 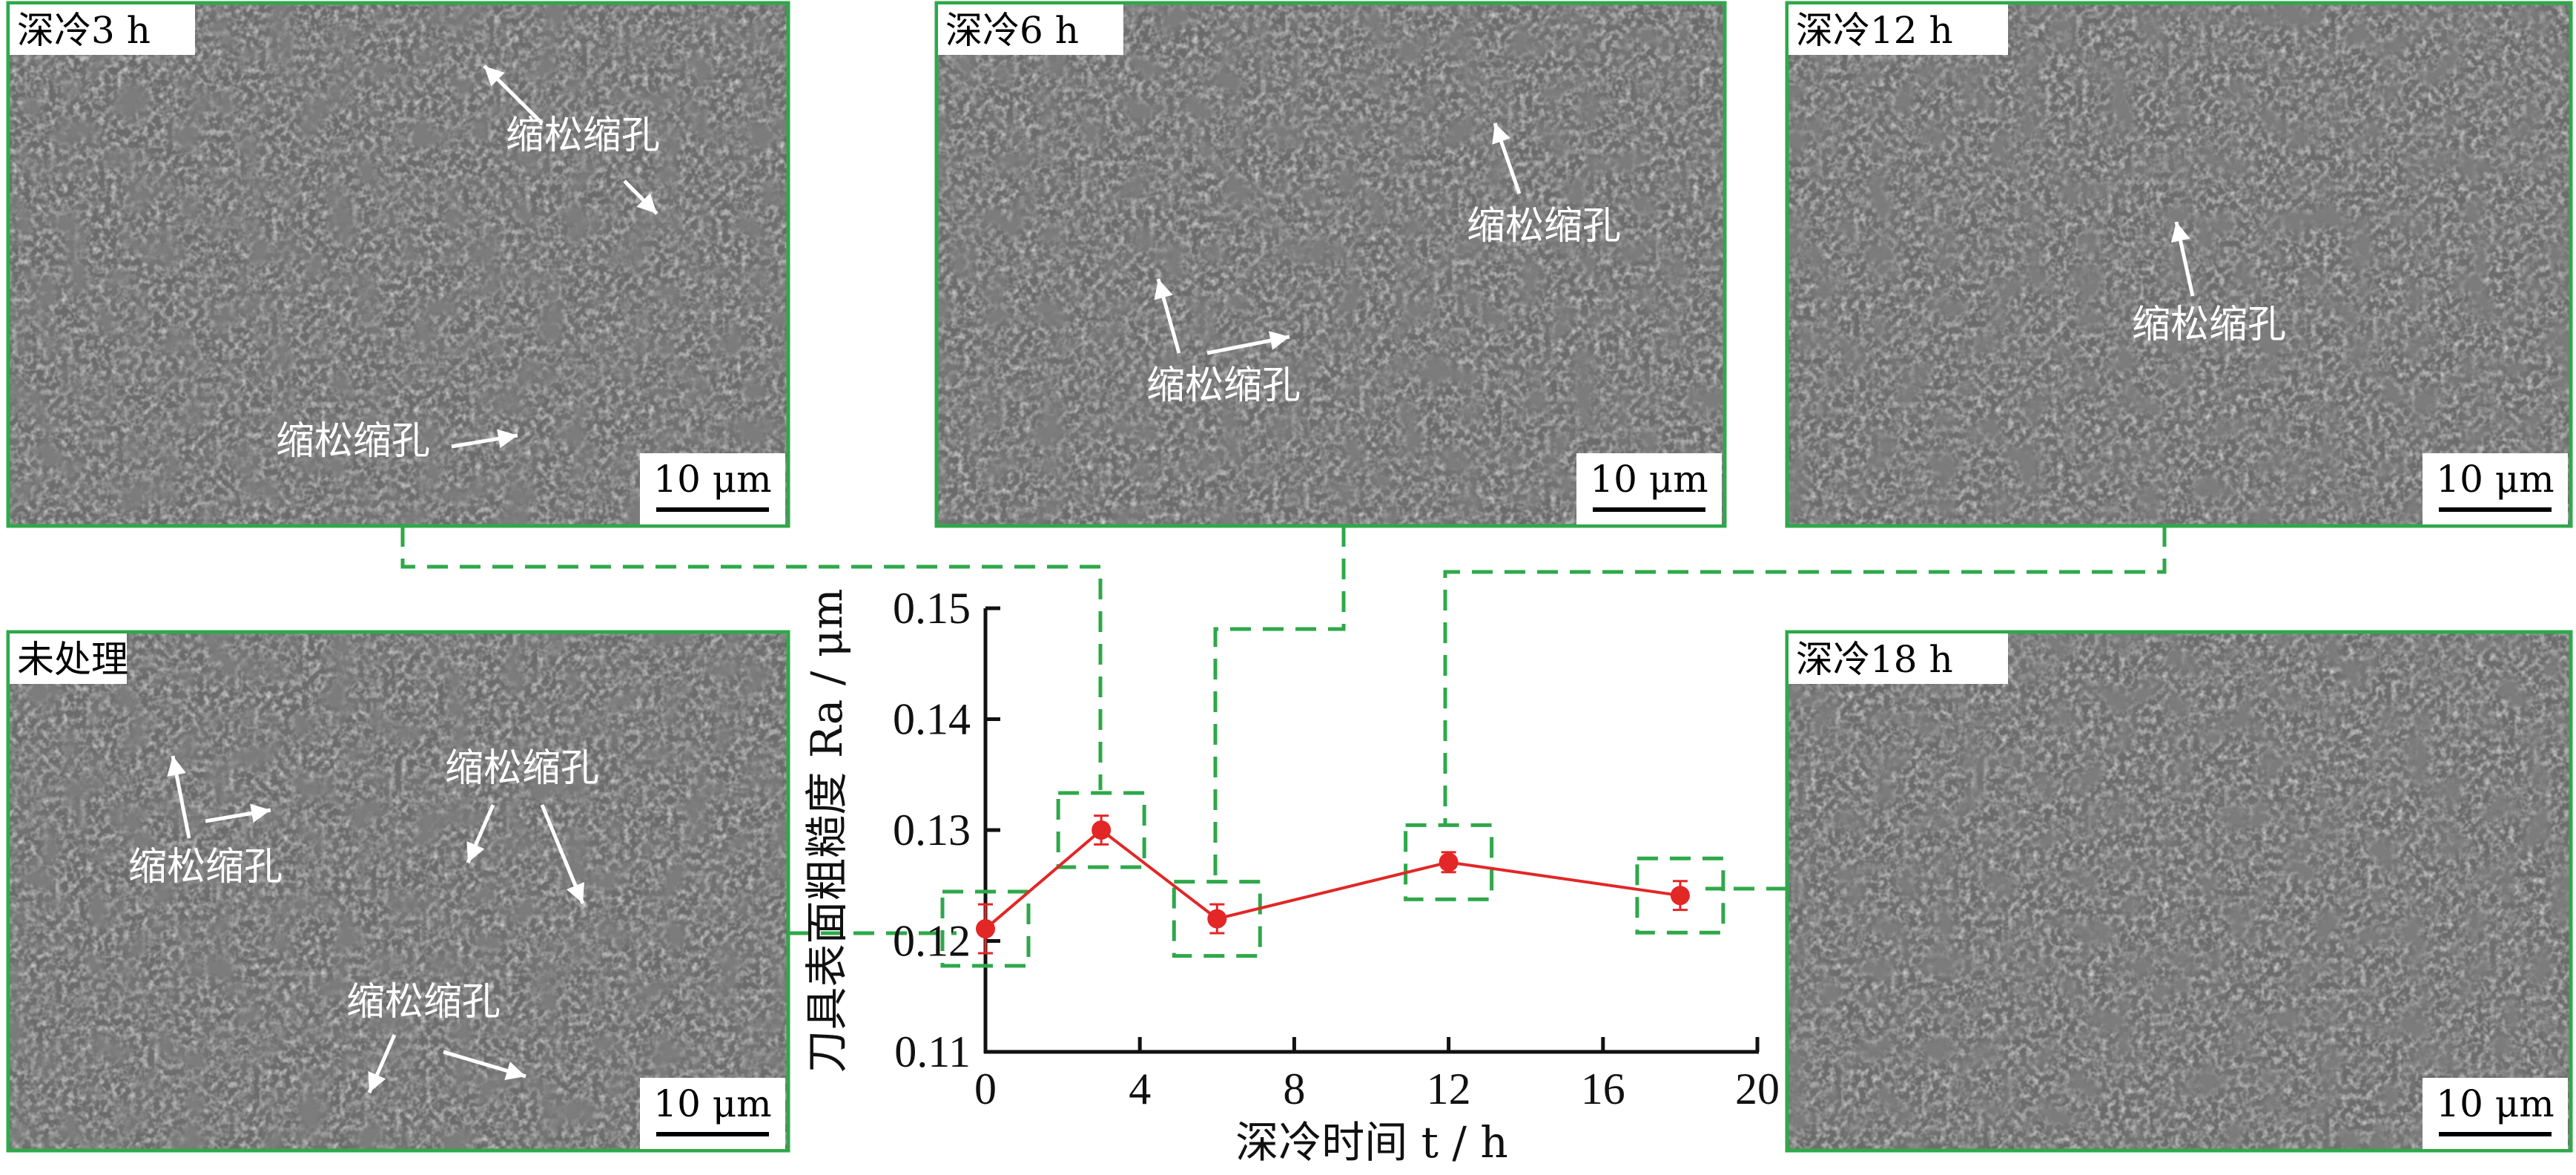 I want to click on x-tick-label: 16, so click(x=1603, y=1088).